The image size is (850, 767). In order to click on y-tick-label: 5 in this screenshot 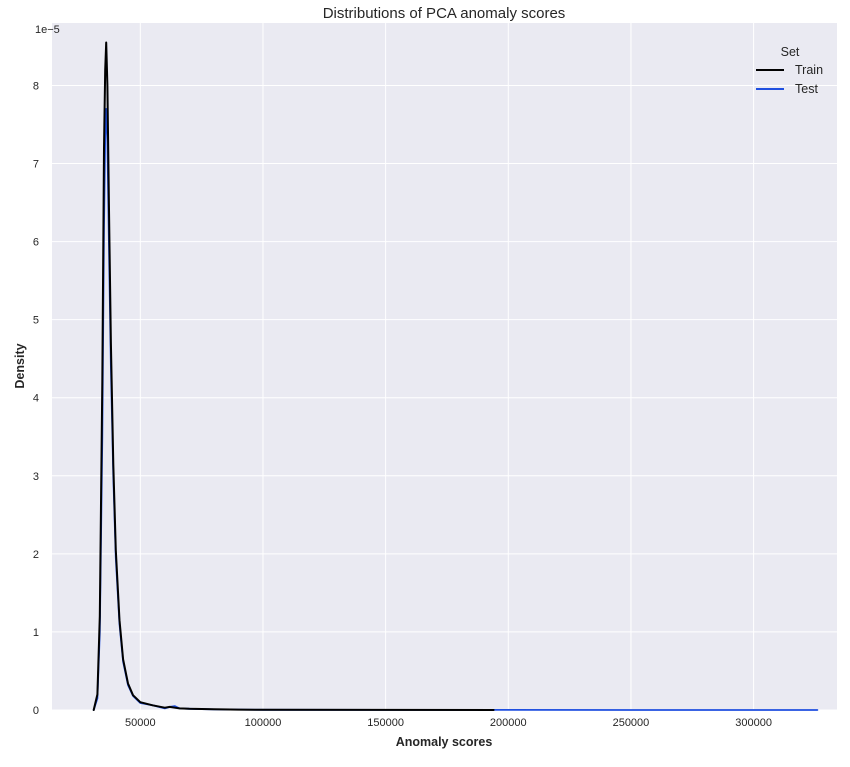, I will do `click(36, 321)`.